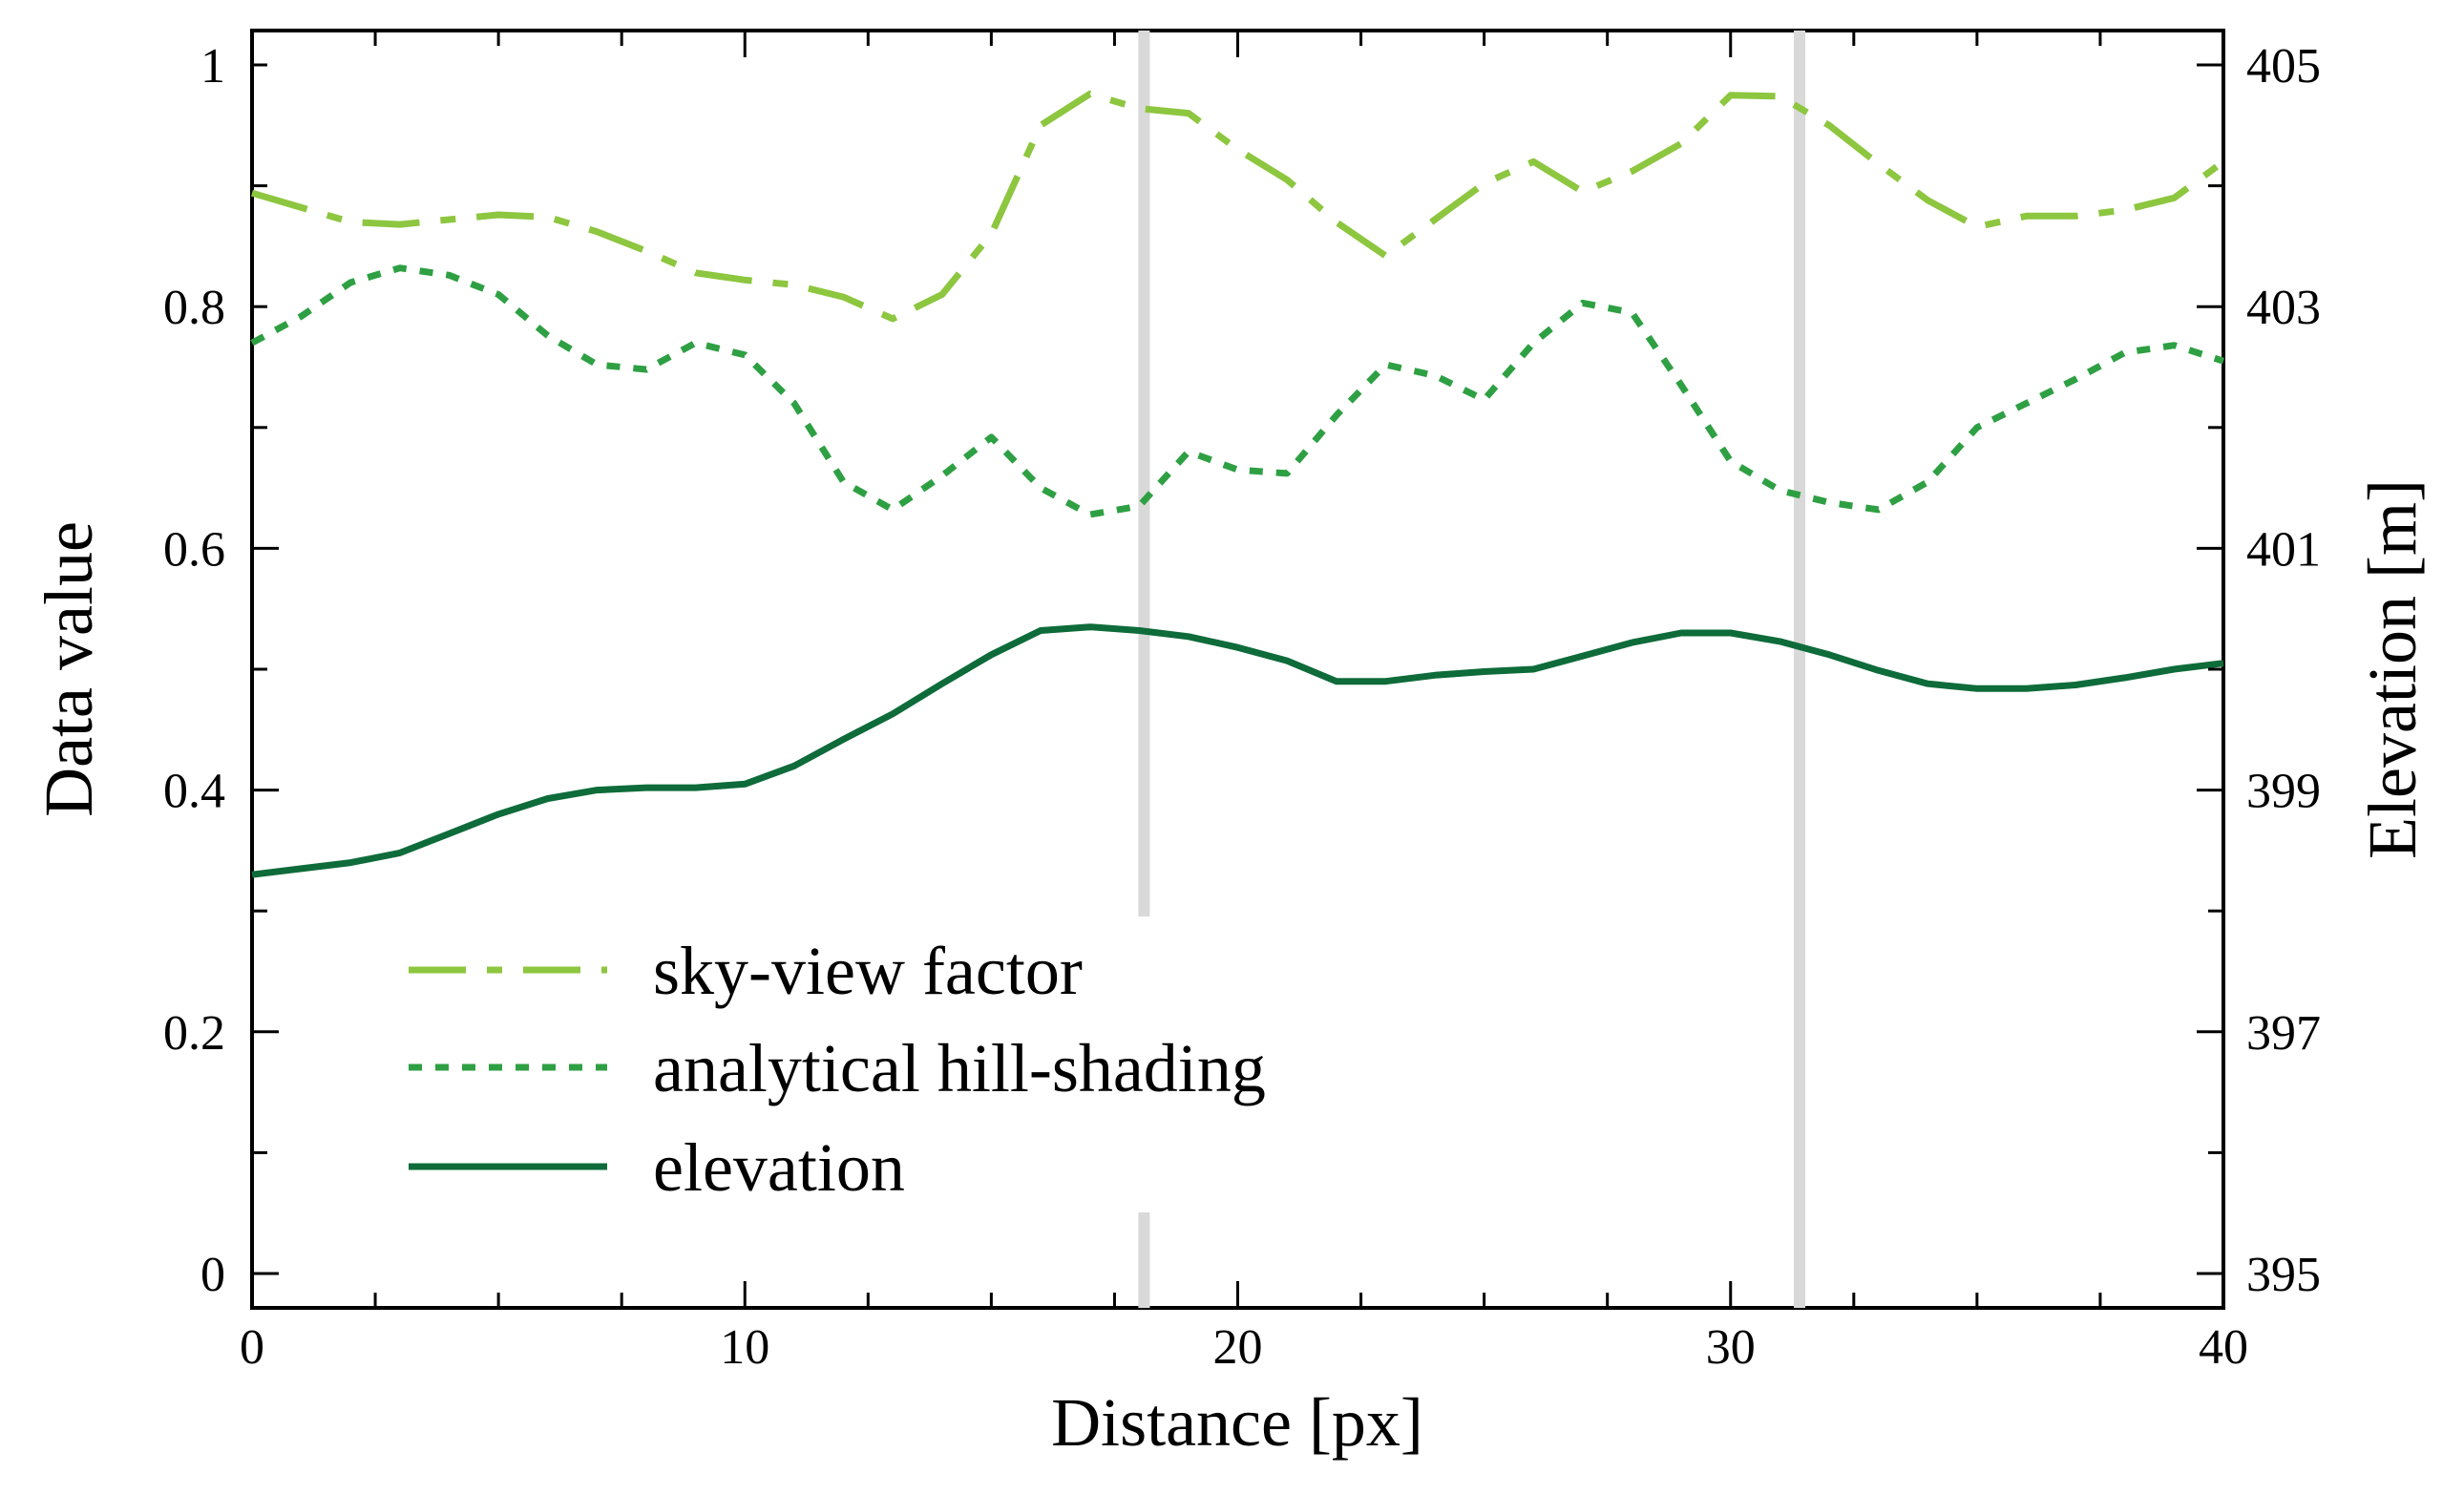  What do you see at coordinates (2283, 792) in the screenshot?
I see `y2-tick-label: 399` at bounding box center [2283, 792].